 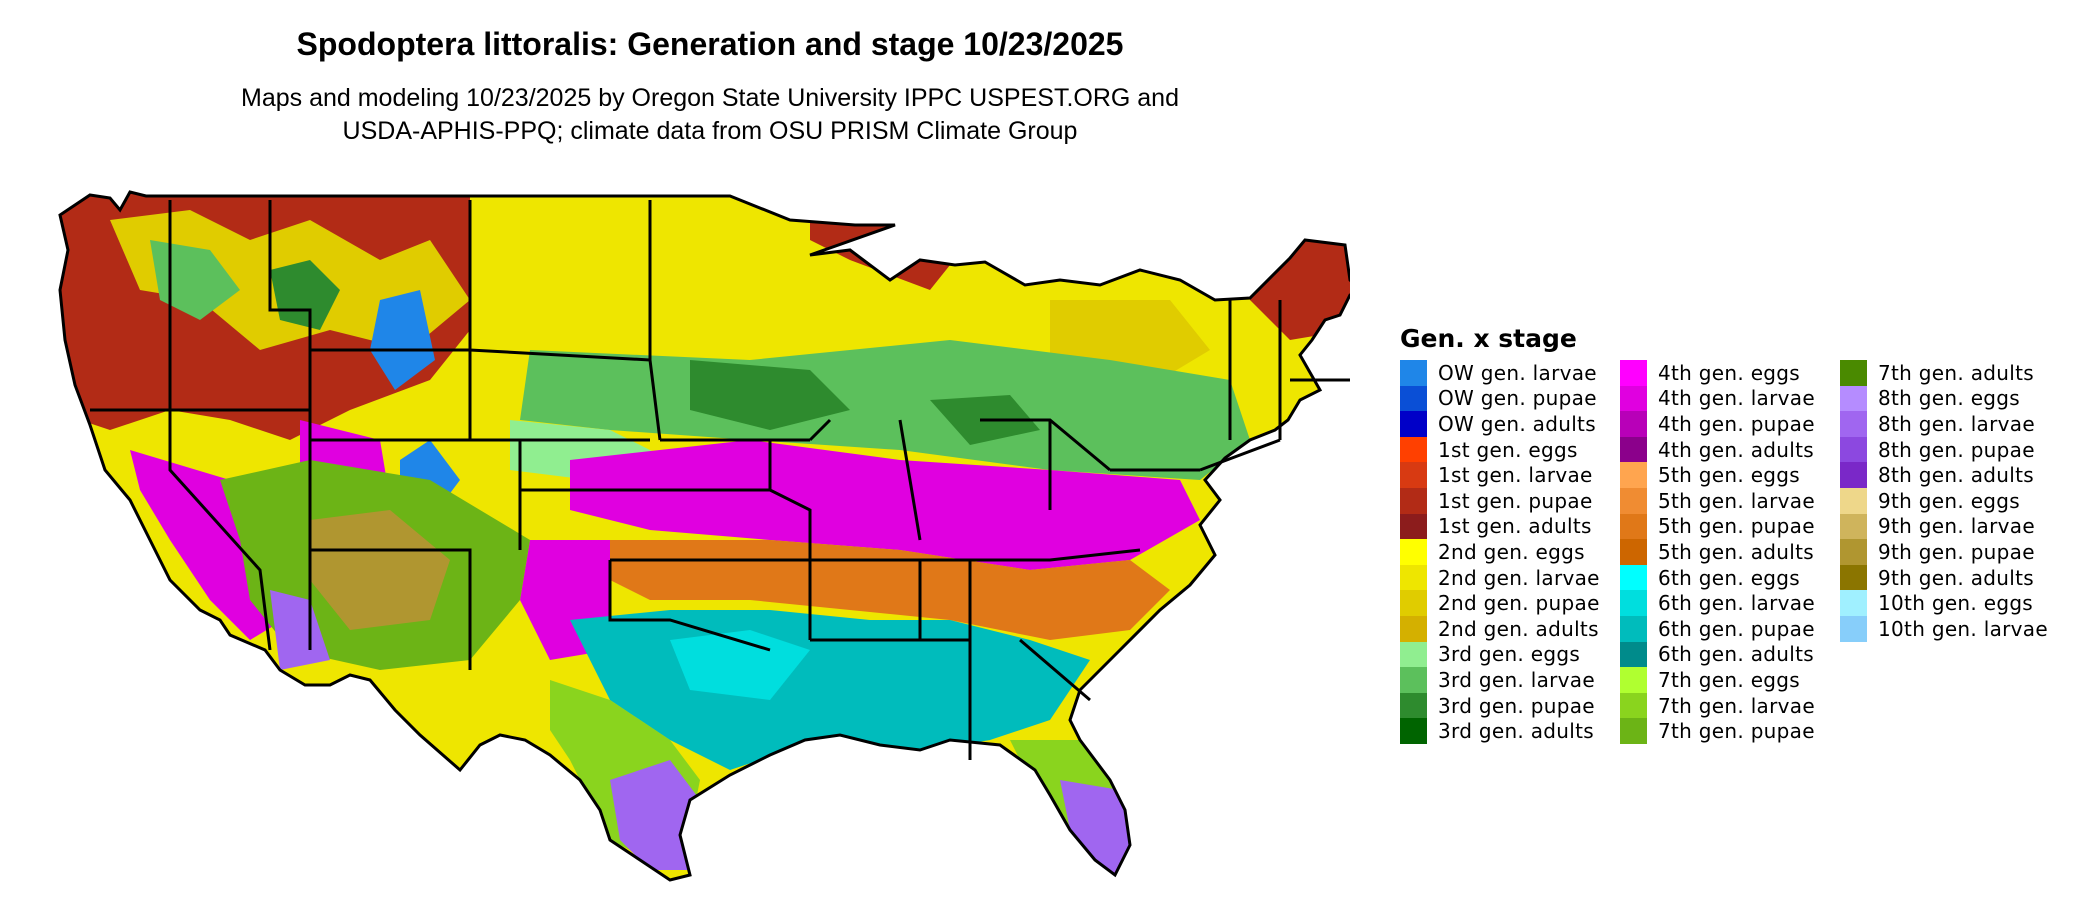 I want to click on legend-label: 9th gen. larvae, so click(x=1956, y=526).